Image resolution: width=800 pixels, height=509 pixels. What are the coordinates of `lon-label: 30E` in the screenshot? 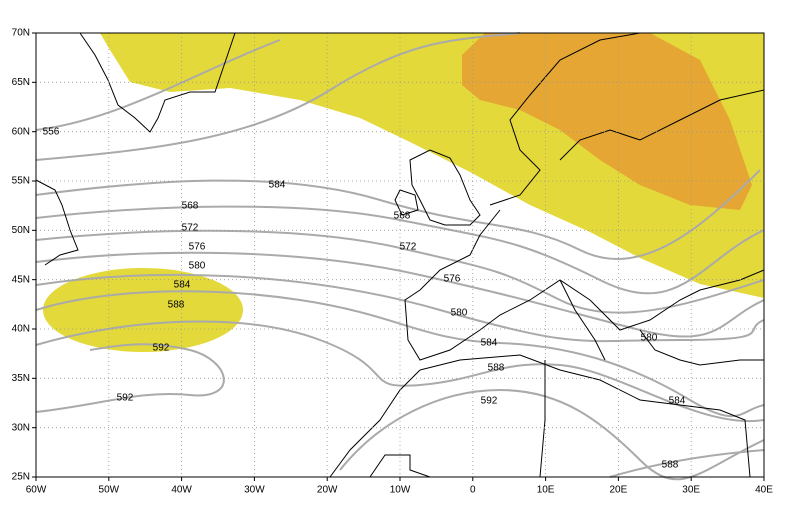 It's located at (691, 490).